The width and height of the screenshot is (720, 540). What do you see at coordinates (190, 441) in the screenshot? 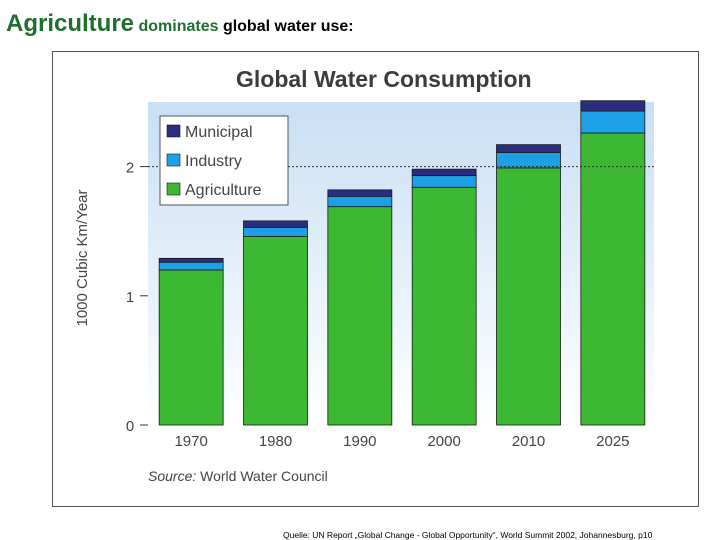
I see `x-tick-label-1970: 1970` at bounding box center [190, 441].